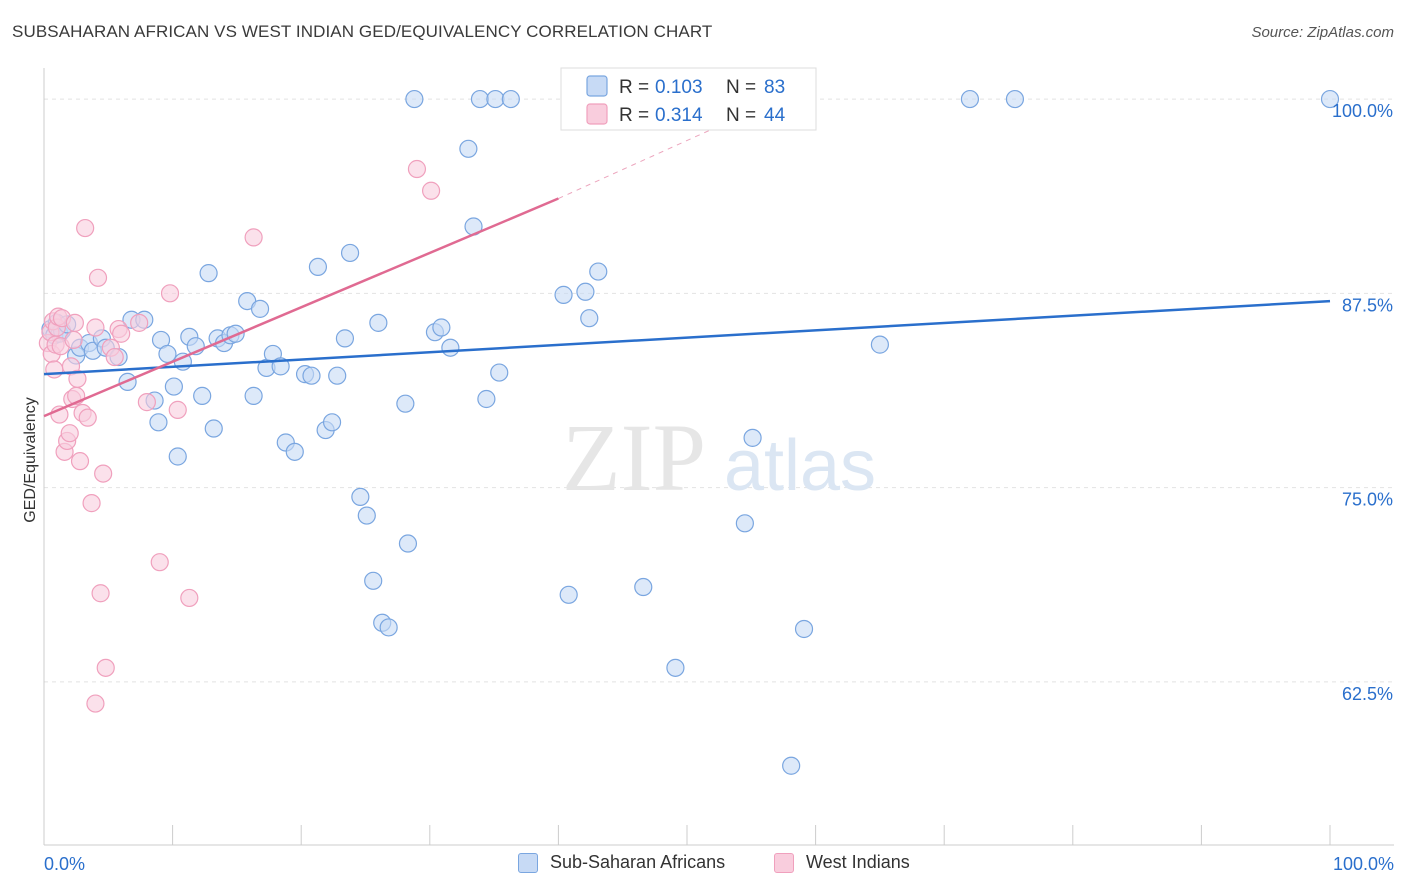 This screenshot has width=1406, height=892. What do you see at coordinates (679, 115) in the screenshot?
I see `stats-r-value-2: 0.314` at bounding box center [679, 115].